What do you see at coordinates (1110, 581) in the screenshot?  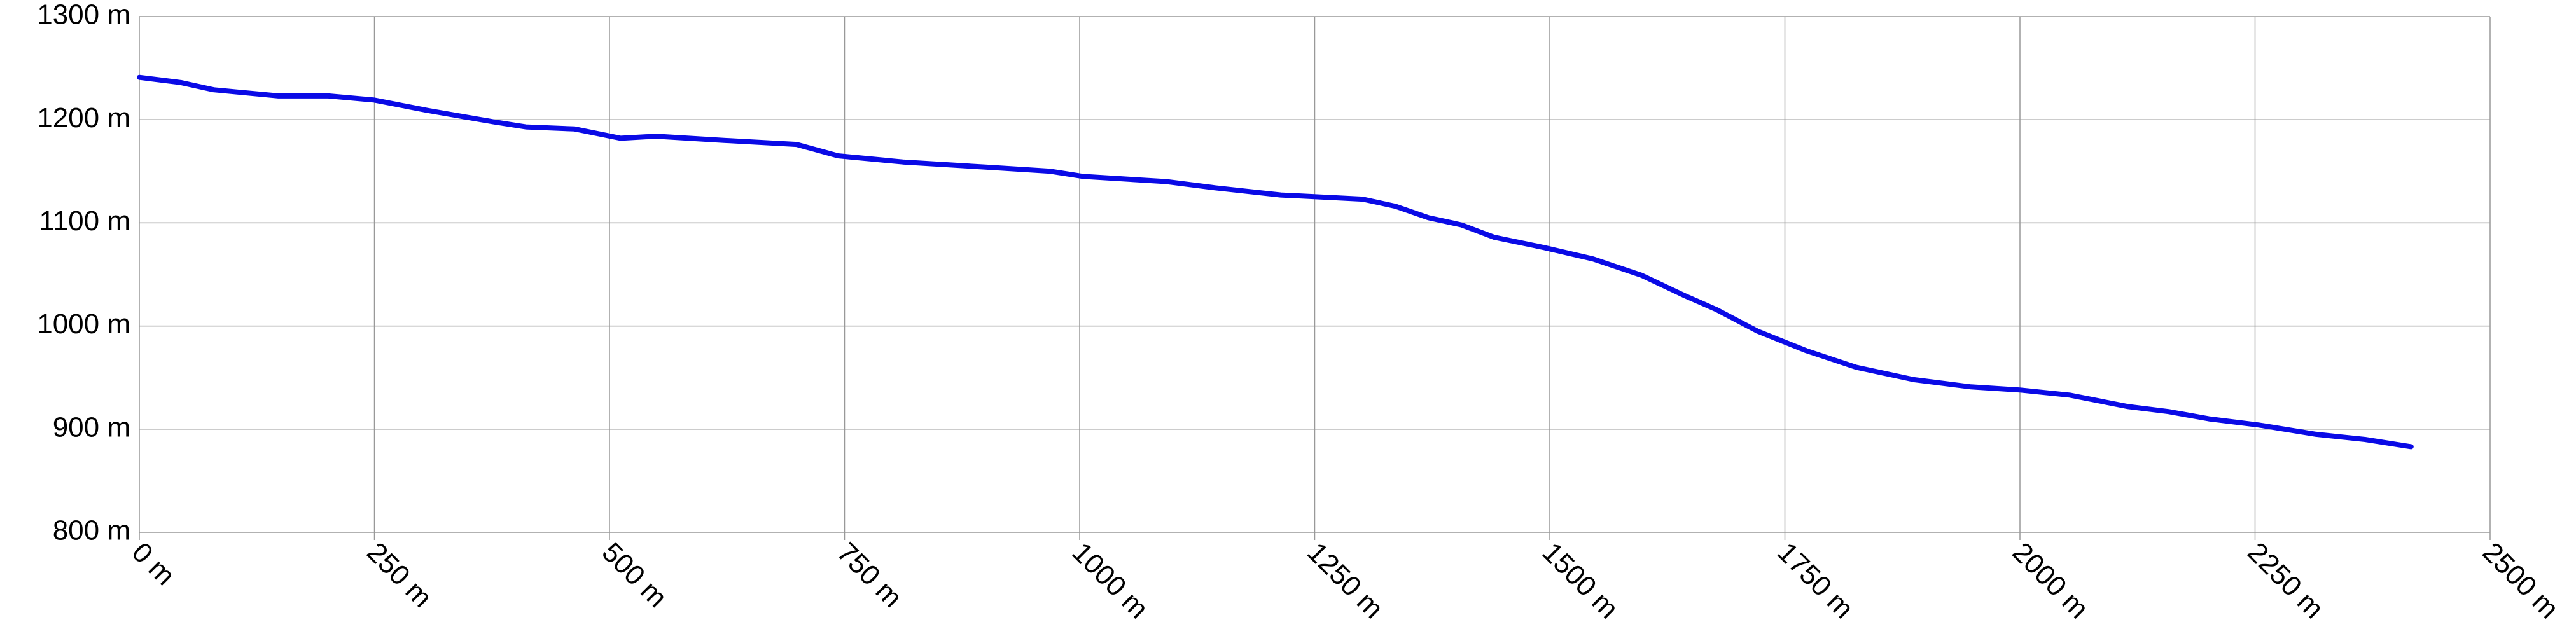 I see `x-tick-label: 1000 m` at bounding box center [1110, 581].